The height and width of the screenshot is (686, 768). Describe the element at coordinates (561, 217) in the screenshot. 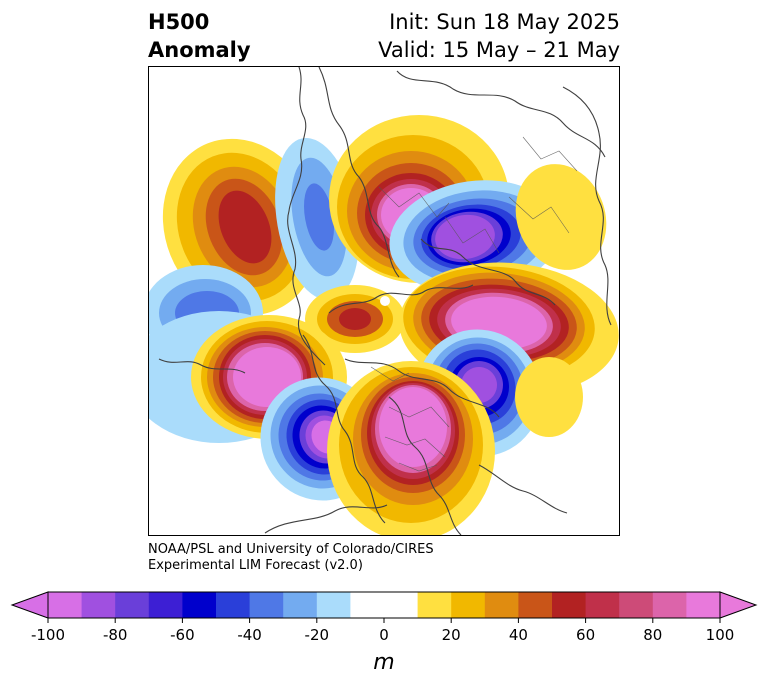

I see `anomaly-center-far-east` at that location.